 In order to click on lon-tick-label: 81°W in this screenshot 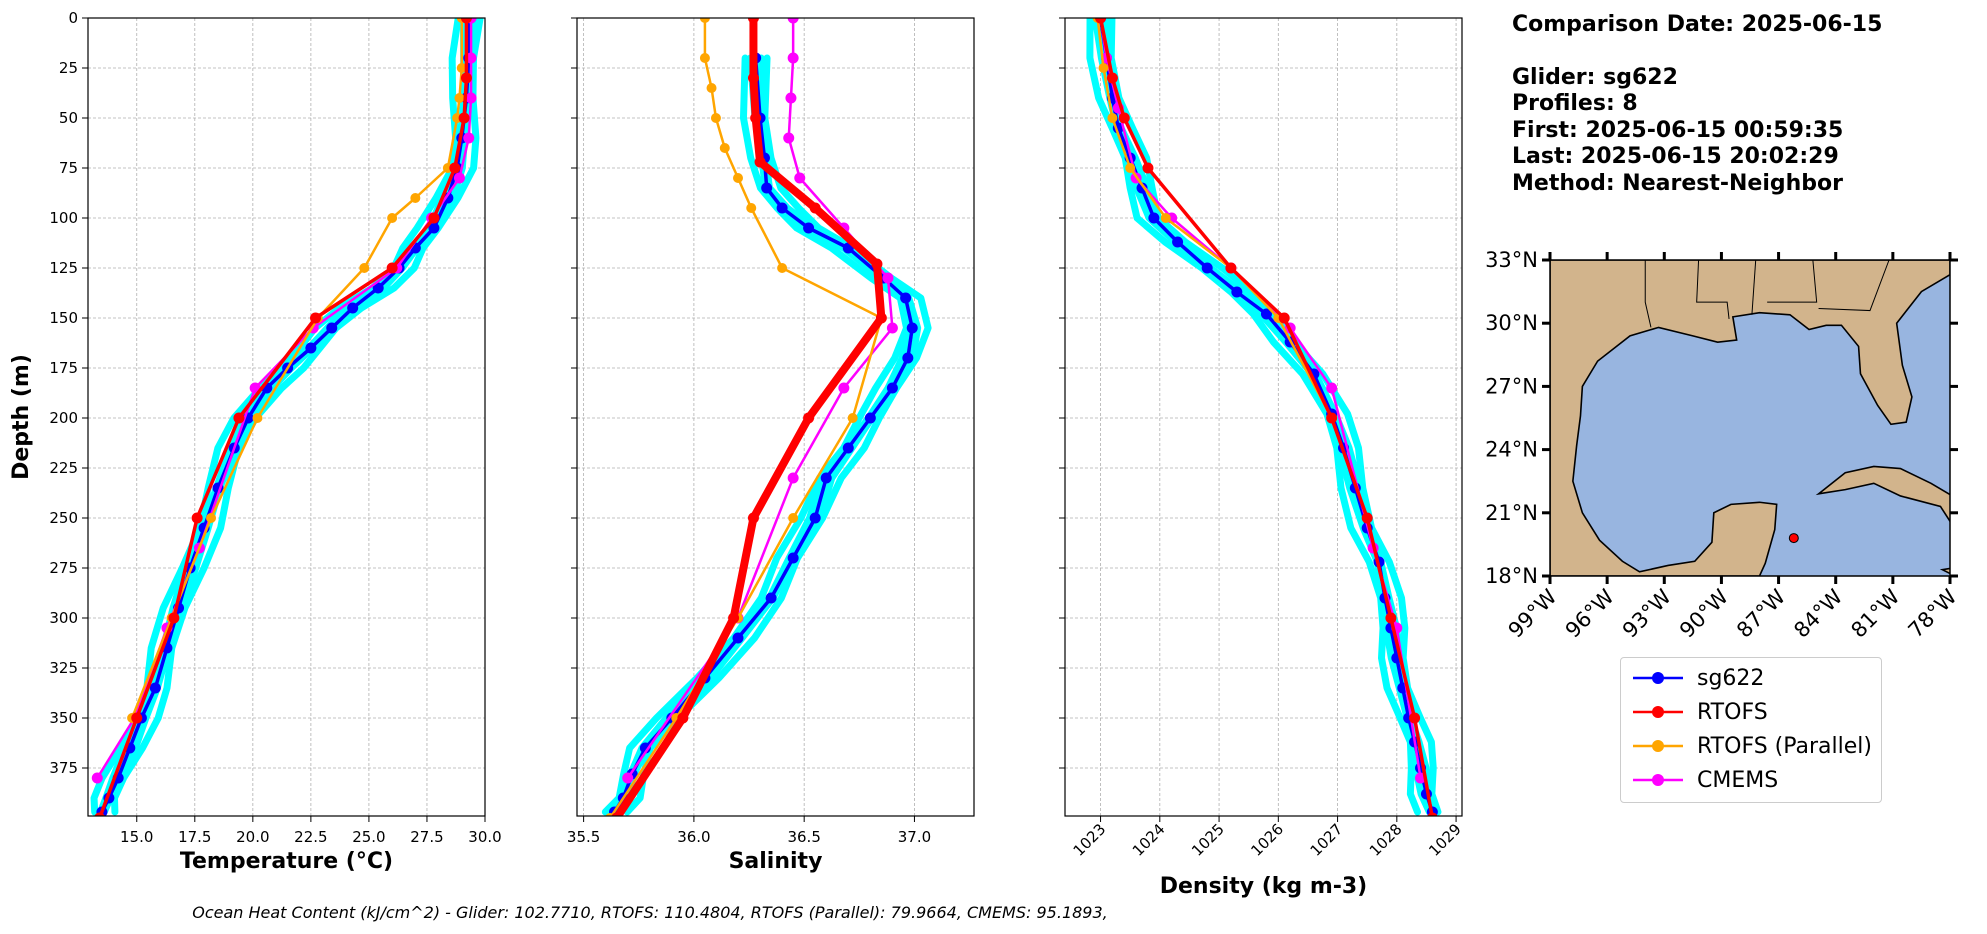, I will do `click(1875, 613)`.